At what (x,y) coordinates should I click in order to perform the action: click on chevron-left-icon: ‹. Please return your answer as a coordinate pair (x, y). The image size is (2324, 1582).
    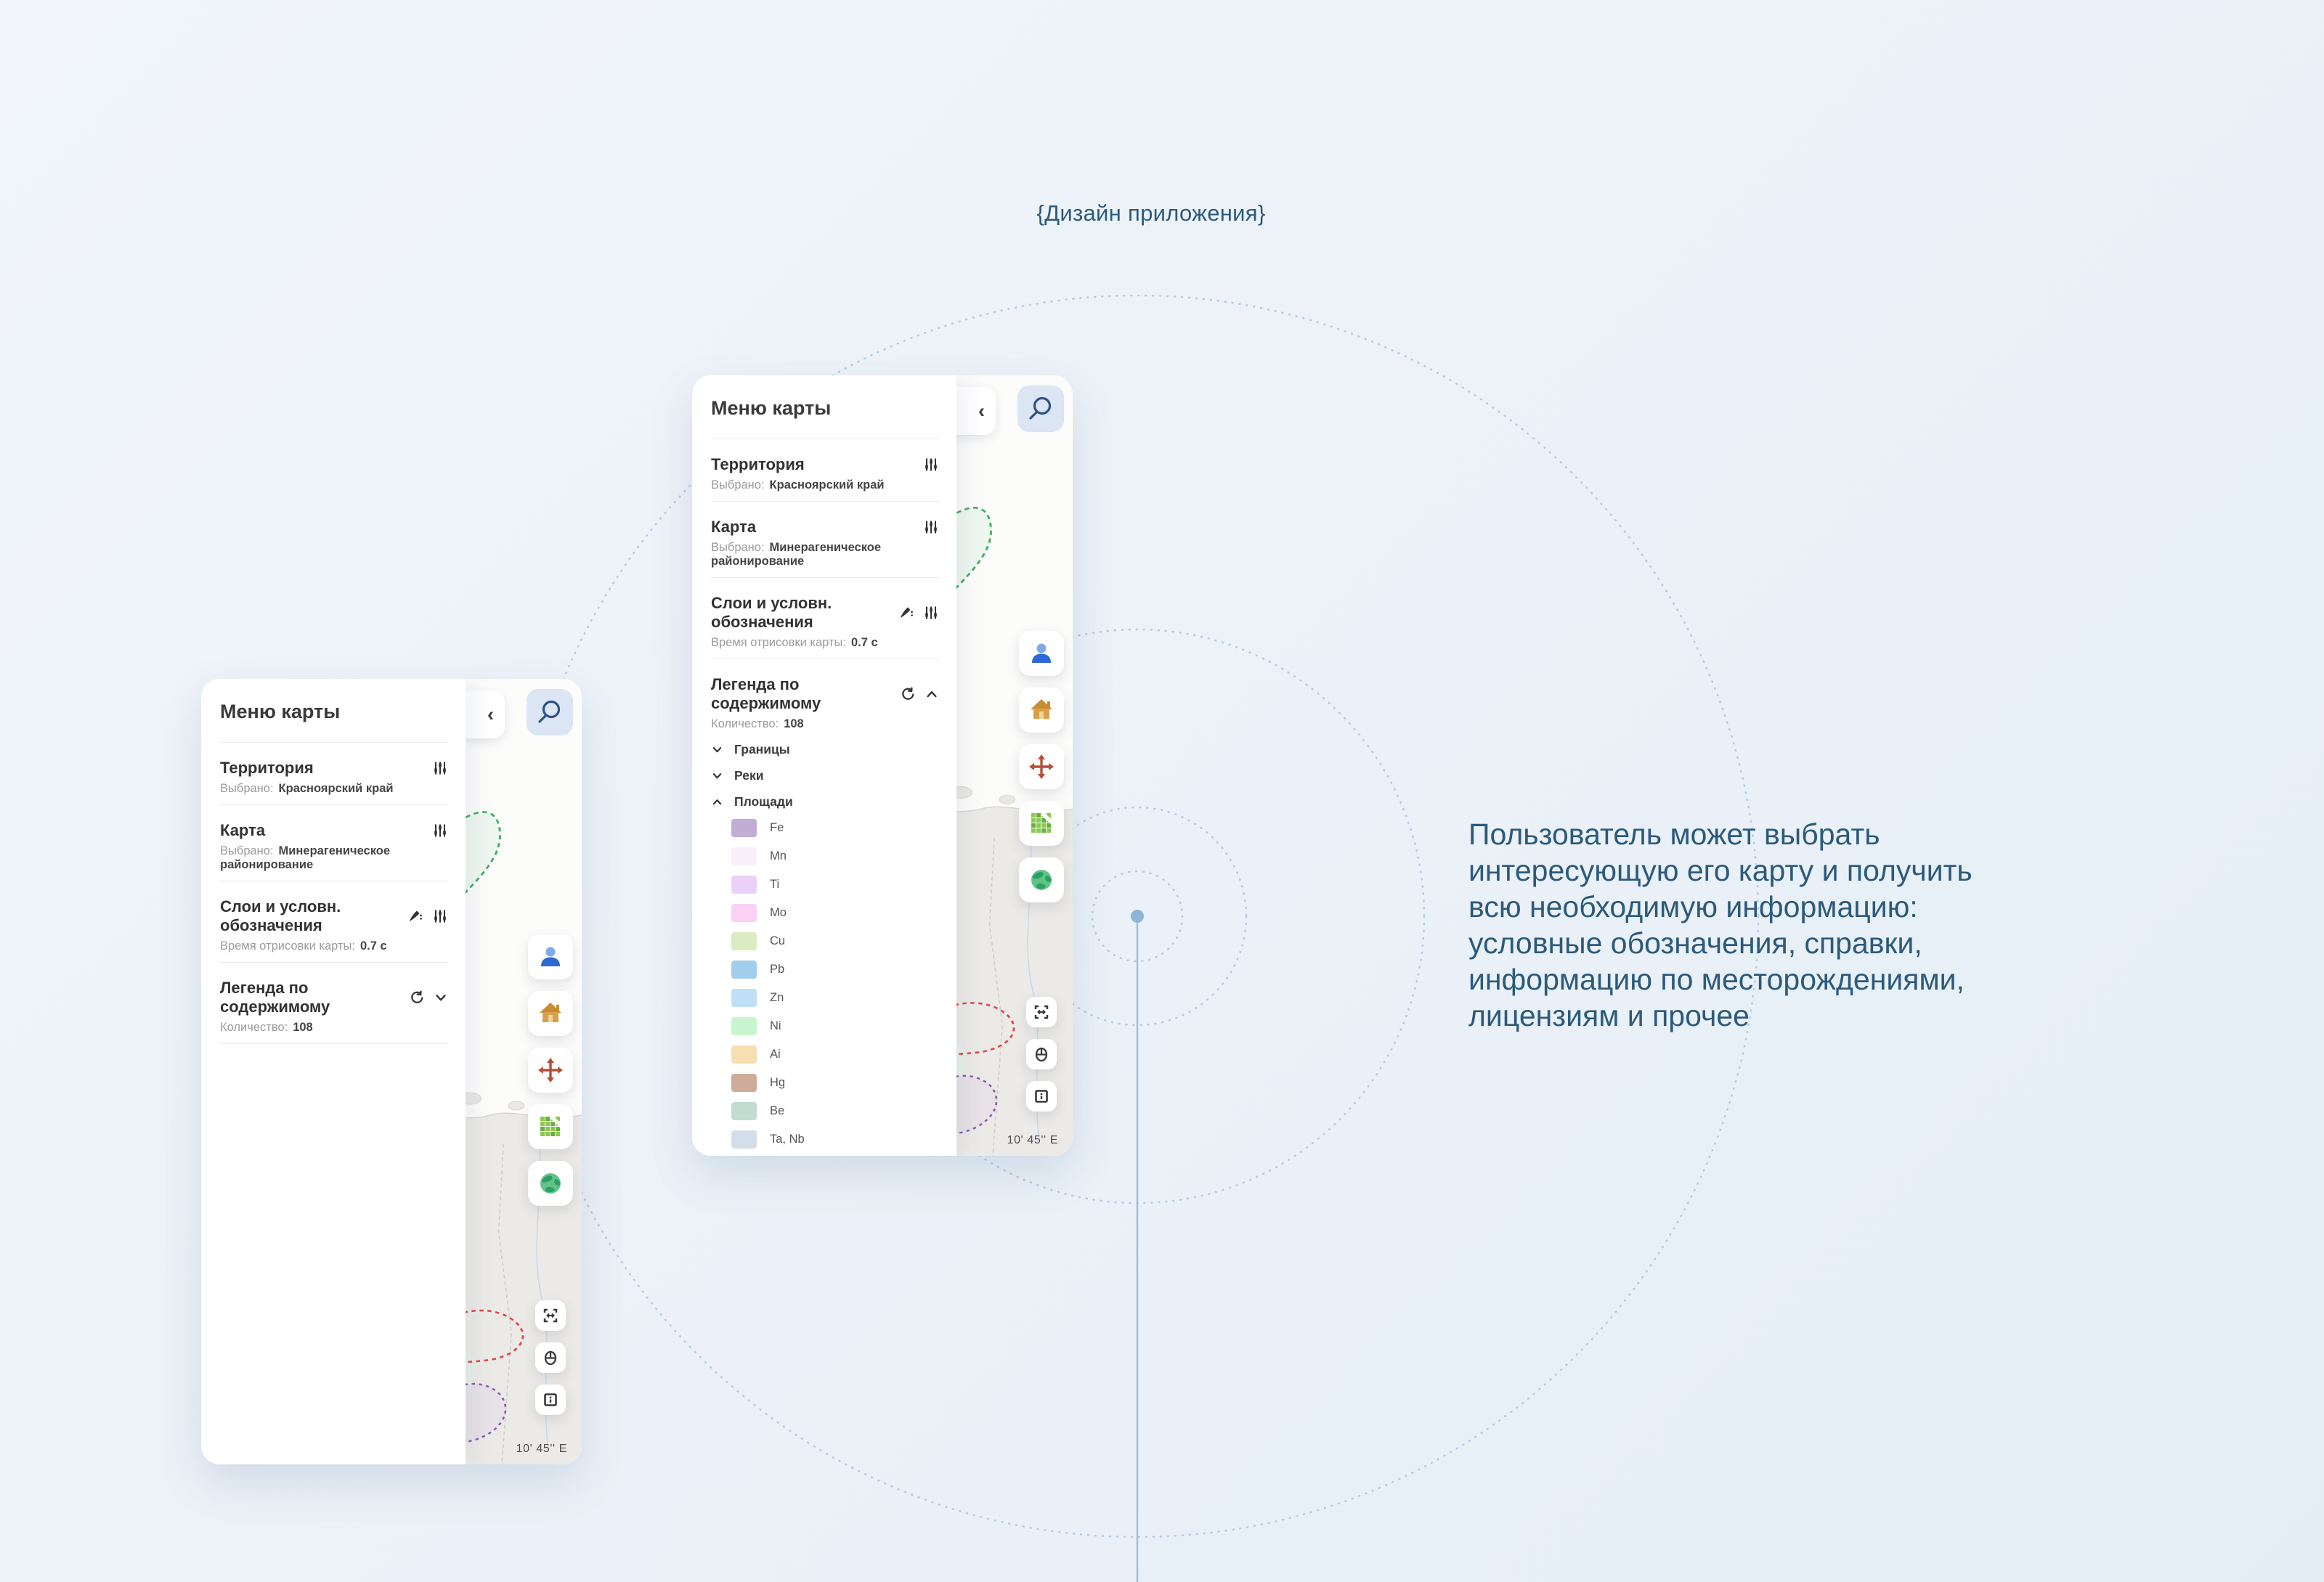
    Looking at the image, I should click on (490, 714).